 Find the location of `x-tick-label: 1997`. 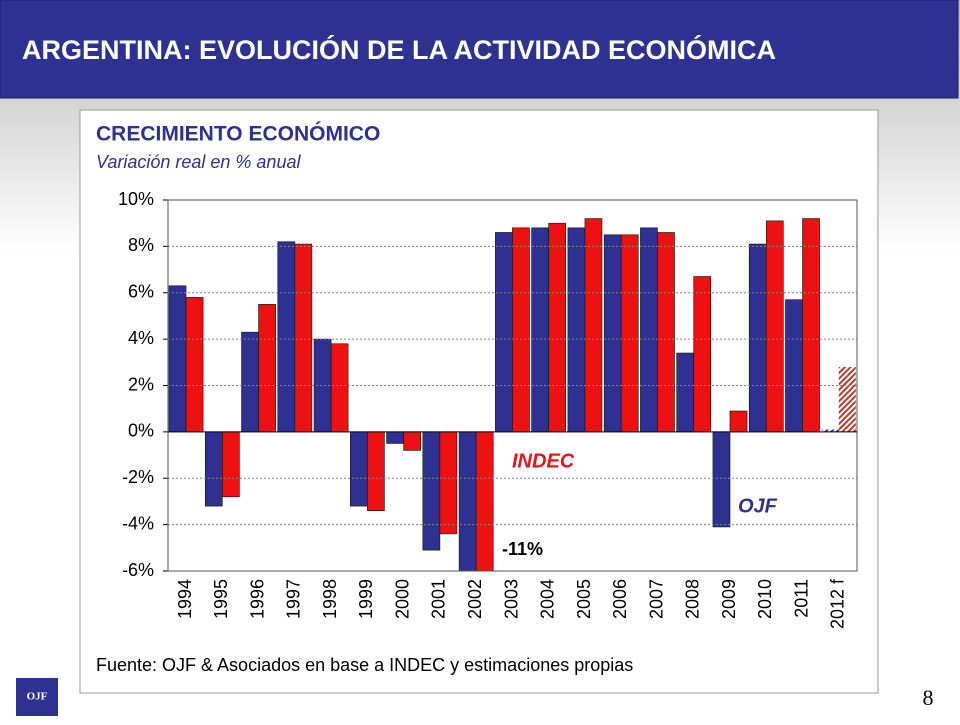

x-tick-label: 1997 is located at coordinates (294, 599).